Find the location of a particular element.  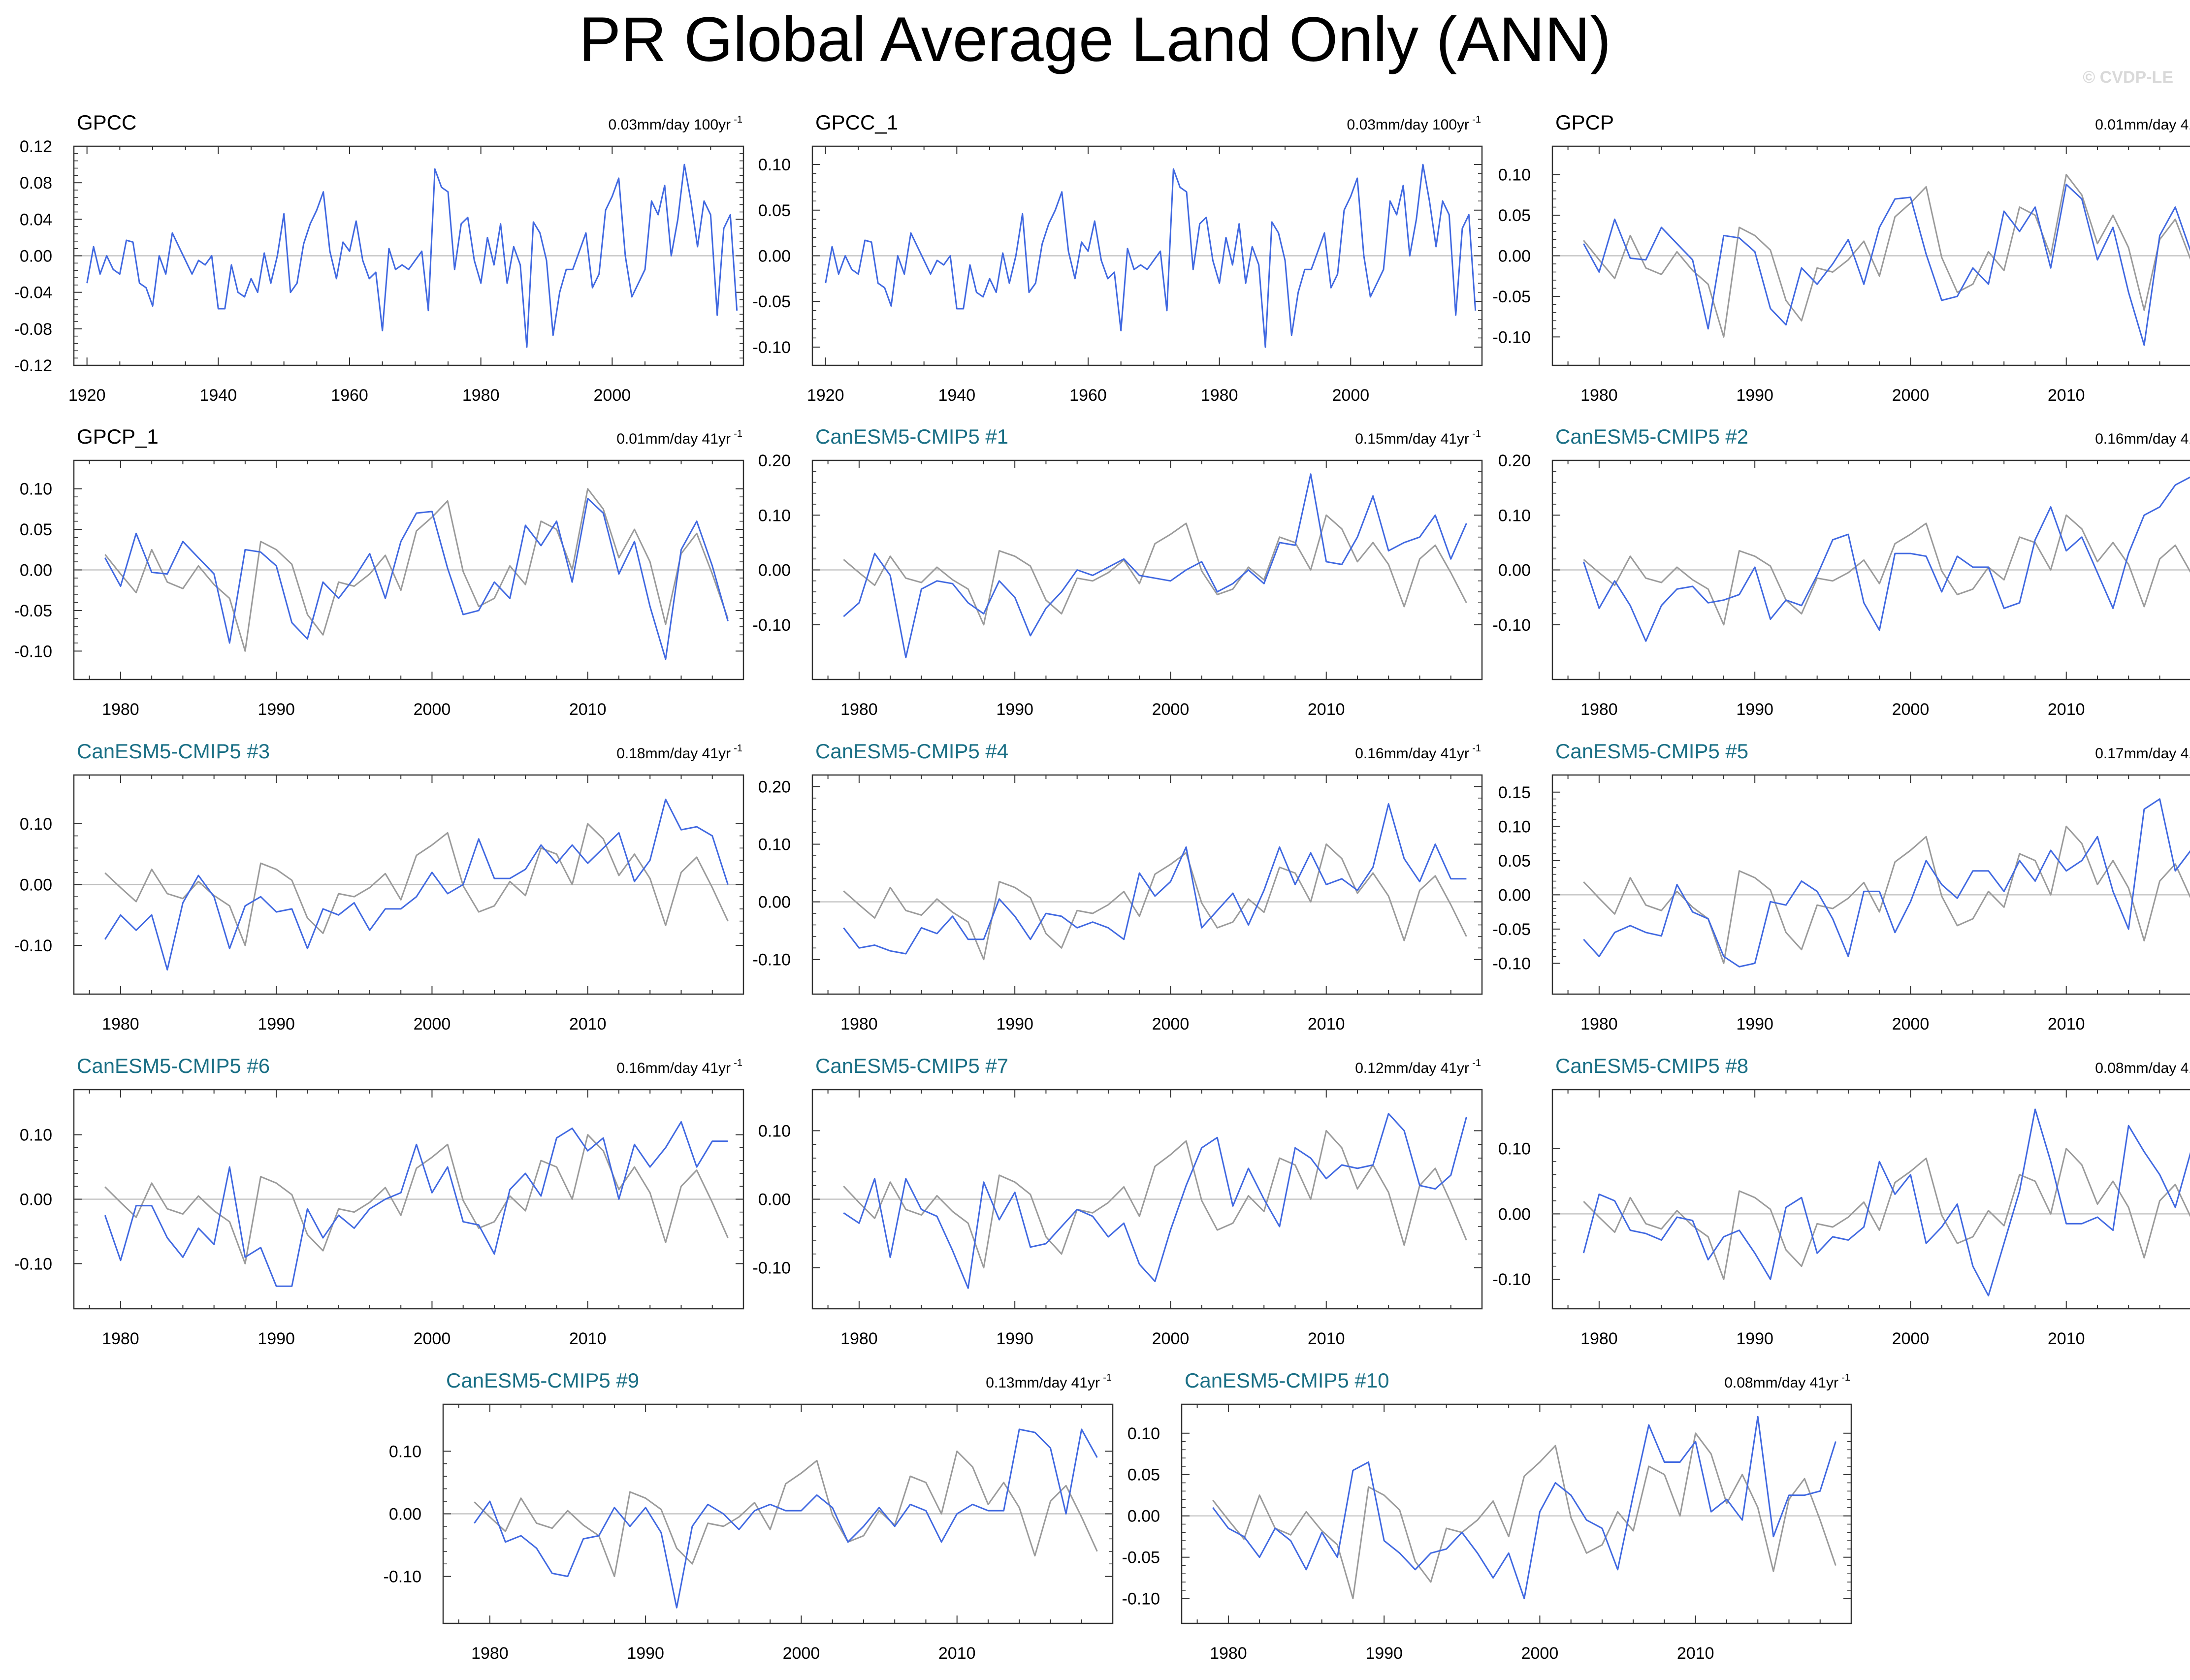

y-tick-label: -0.12 is located at coordinates (33, 365).